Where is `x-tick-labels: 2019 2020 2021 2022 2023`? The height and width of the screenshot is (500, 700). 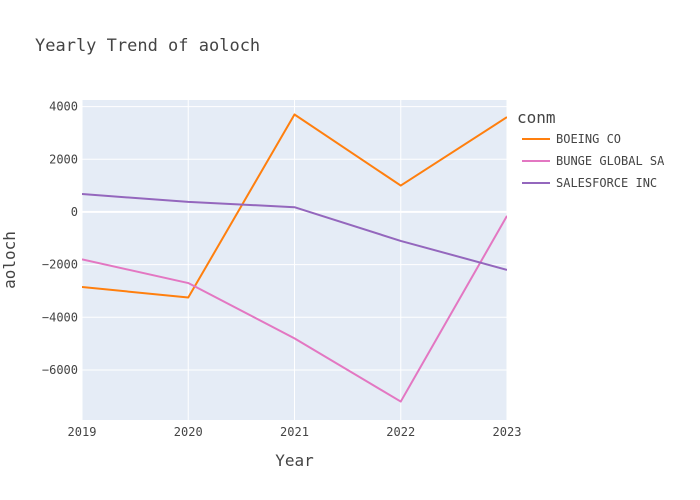 x-tick-labels: 2019 2020 2021 2022 2023 is located at coordinates (295, 432).